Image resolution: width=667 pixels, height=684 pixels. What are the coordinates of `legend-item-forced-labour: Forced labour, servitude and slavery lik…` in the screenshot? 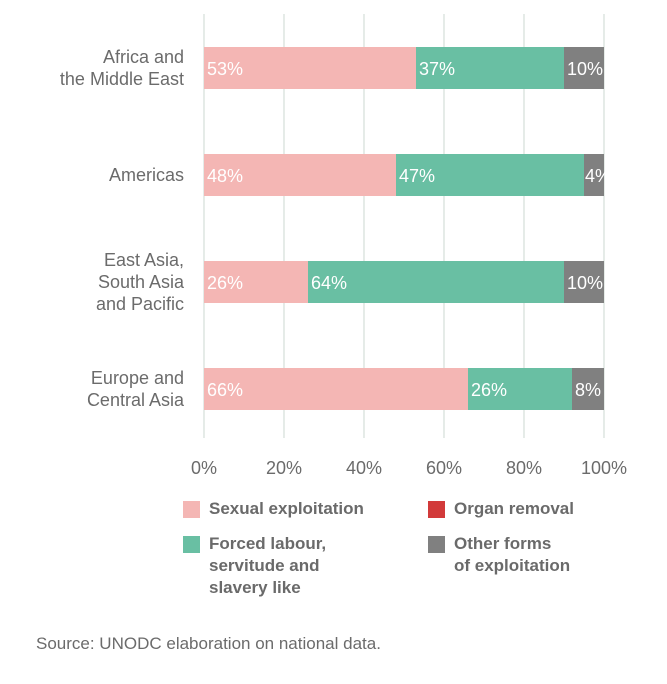 It's located at (254, 566).